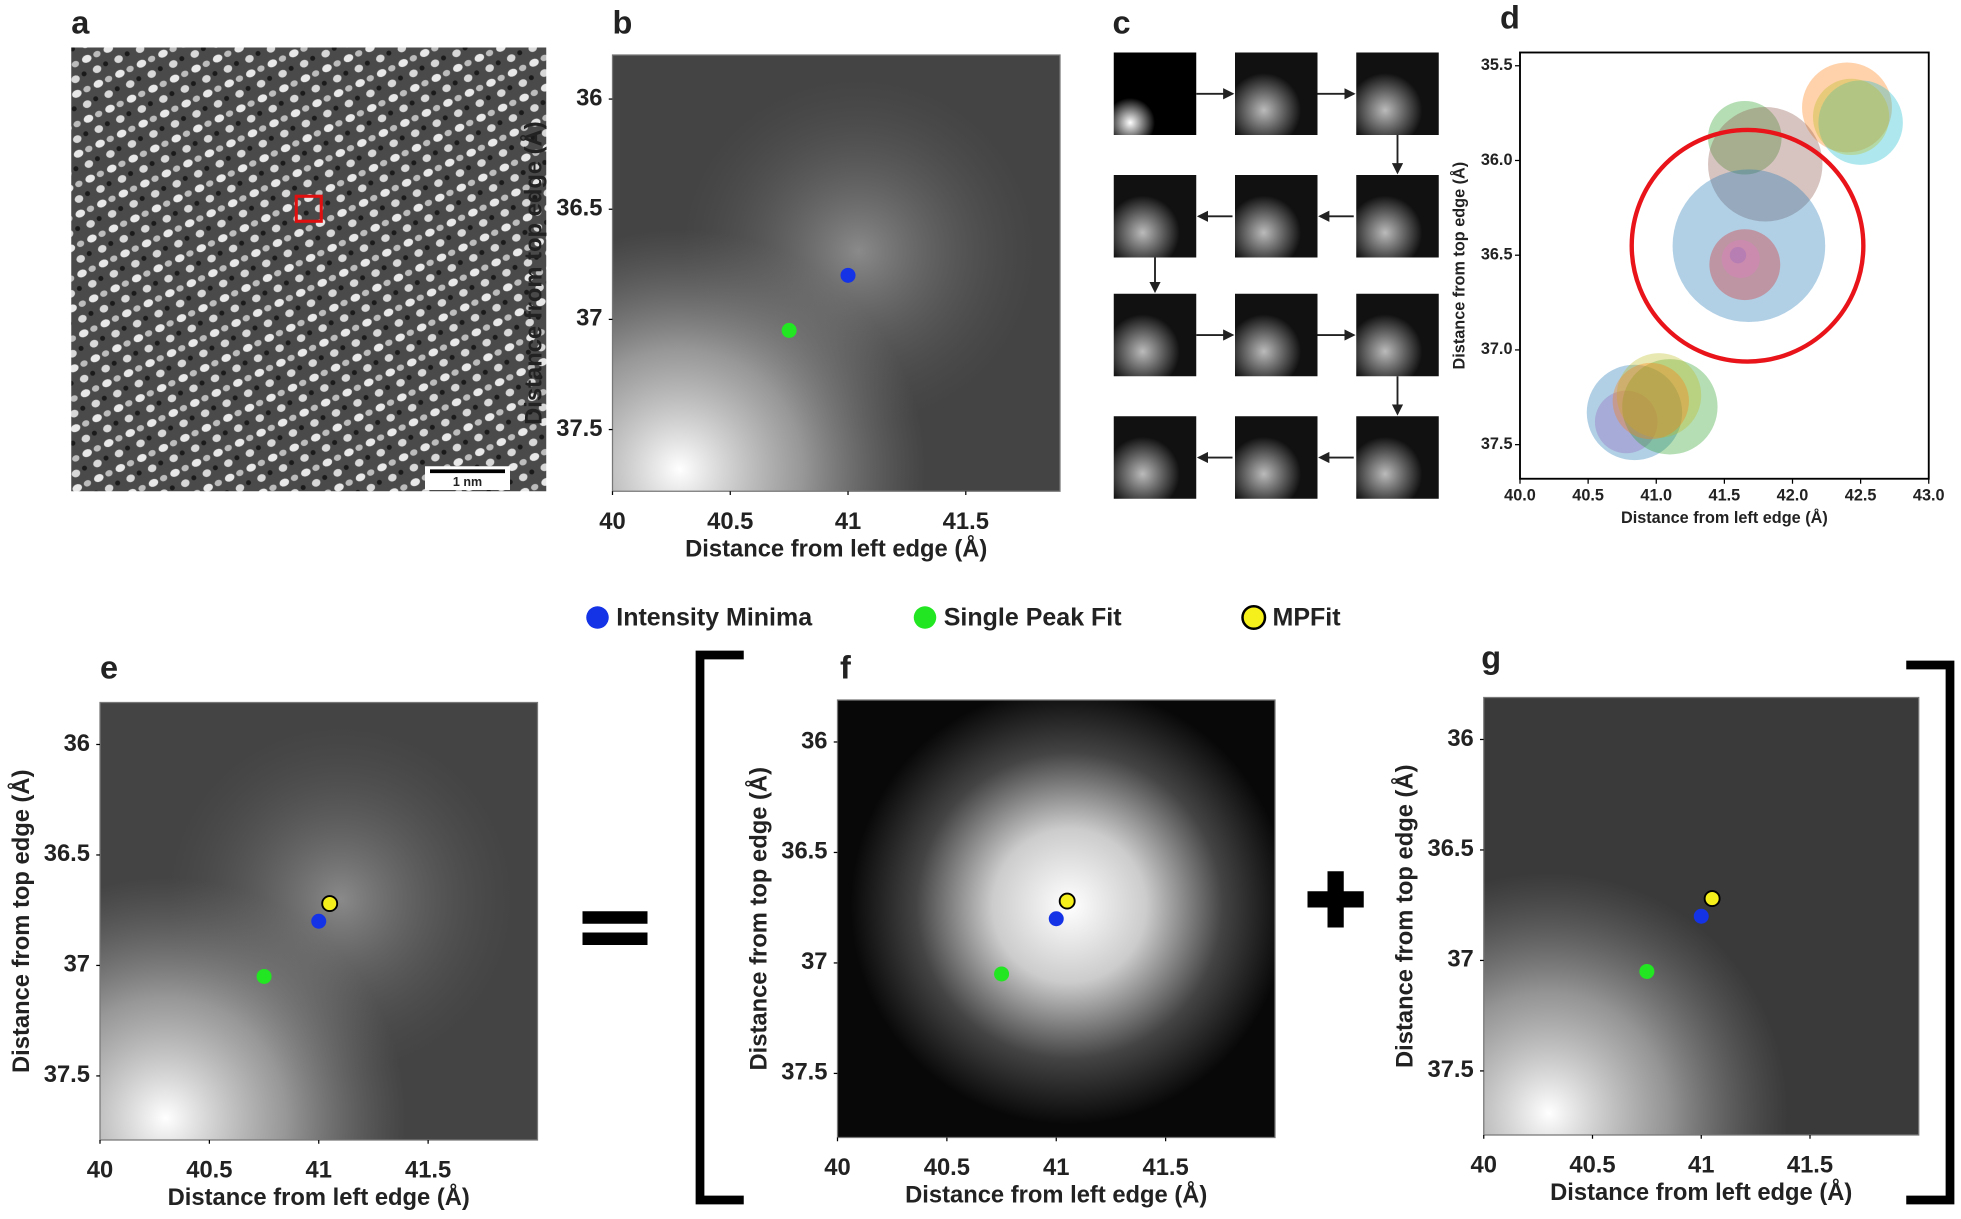  What do you see at coordinates (1793, 496) in the screenshot?
I see `x-tick-label: 42.0` at bounding box center [1793, 496].